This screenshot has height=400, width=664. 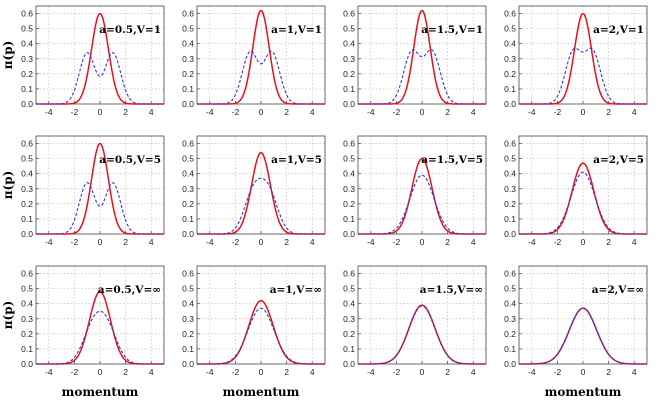 I want to click on panel: 0.0 0.1 0.2 0.3 0.4 0.5 0.6 -4 -2 0 2 4 a=1,V=1, so click(x=254, y=61).